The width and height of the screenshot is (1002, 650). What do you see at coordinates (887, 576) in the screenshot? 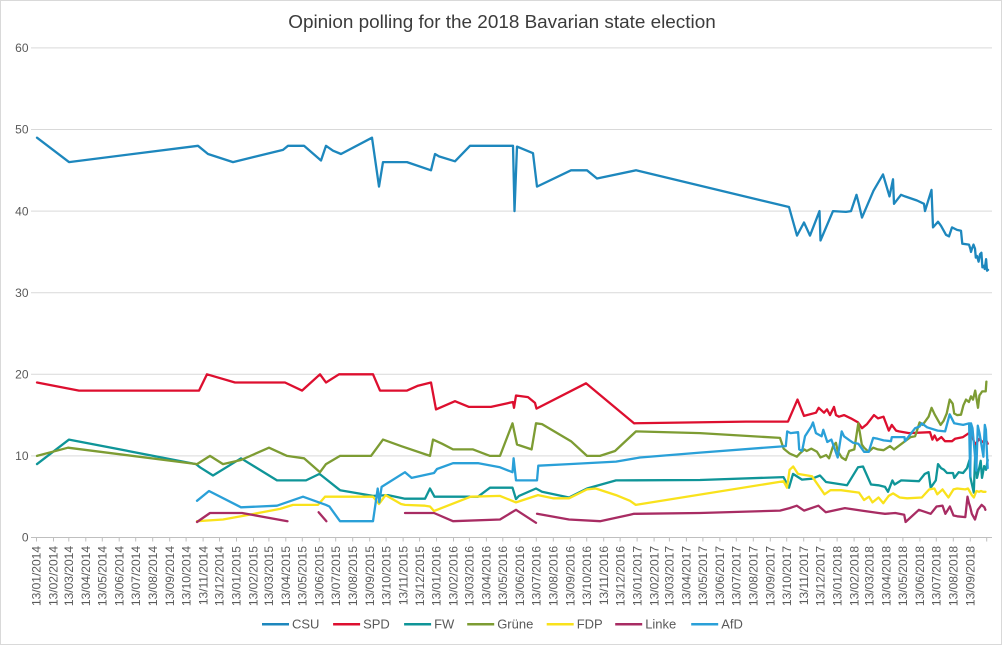
I see `svg-text: 13/04/2018` at bounding box center [887, 576].